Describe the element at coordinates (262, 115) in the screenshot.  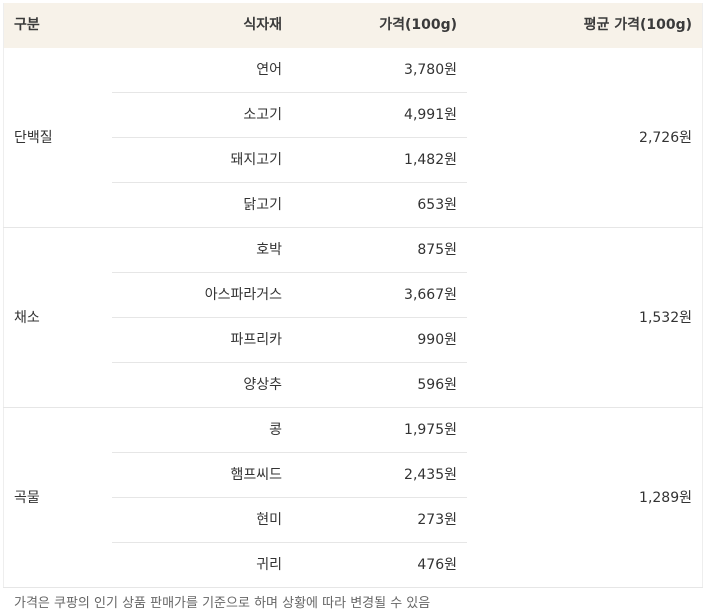
I see `ingredient: 소고기` at that location.